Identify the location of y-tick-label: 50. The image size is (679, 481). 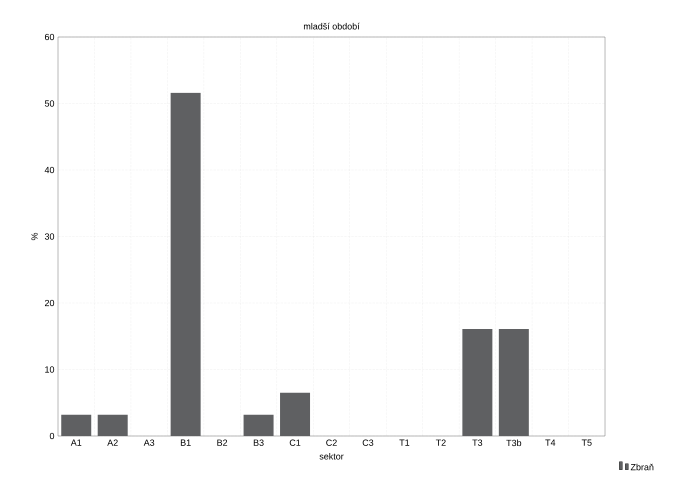
(49, 103).